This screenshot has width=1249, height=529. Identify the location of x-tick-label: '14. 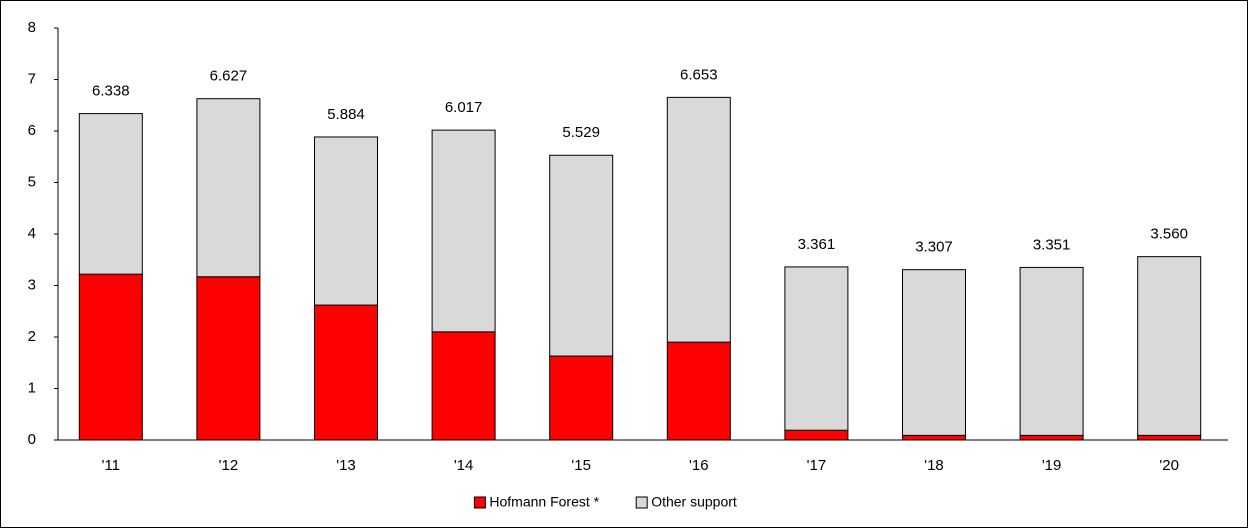
(464, 465).